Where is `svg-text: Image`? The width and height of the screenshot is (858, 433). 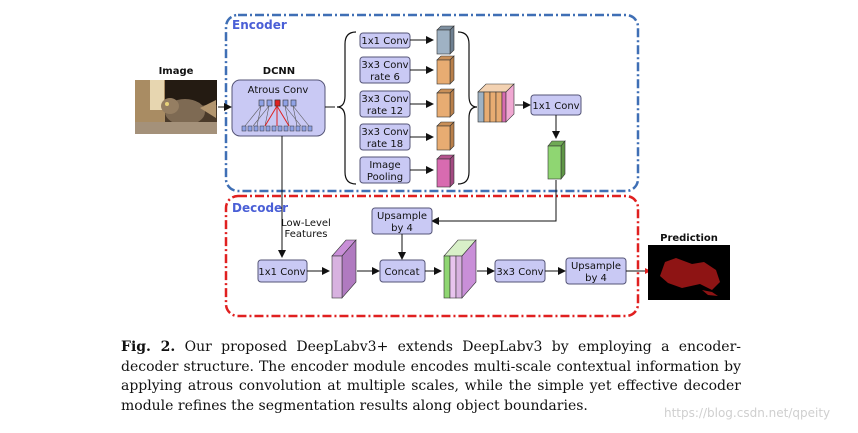
svg-text: Image is located at coordinates (384, 165).